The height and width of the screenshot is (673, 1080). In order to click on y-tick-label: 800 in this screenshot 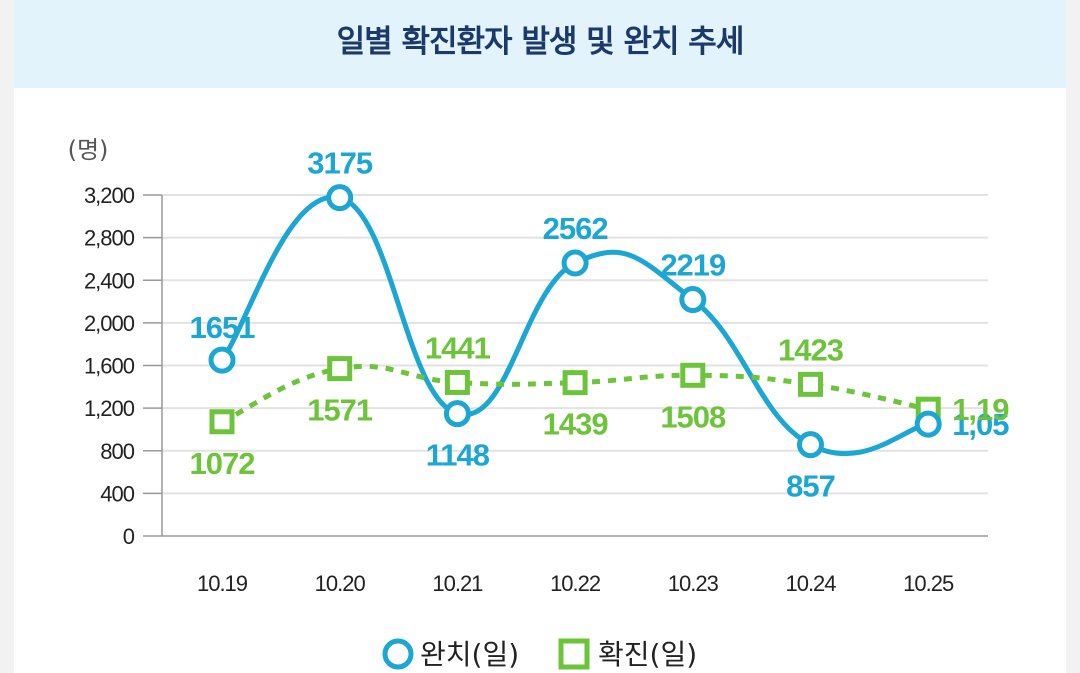, I will do `click(117, 451)`.